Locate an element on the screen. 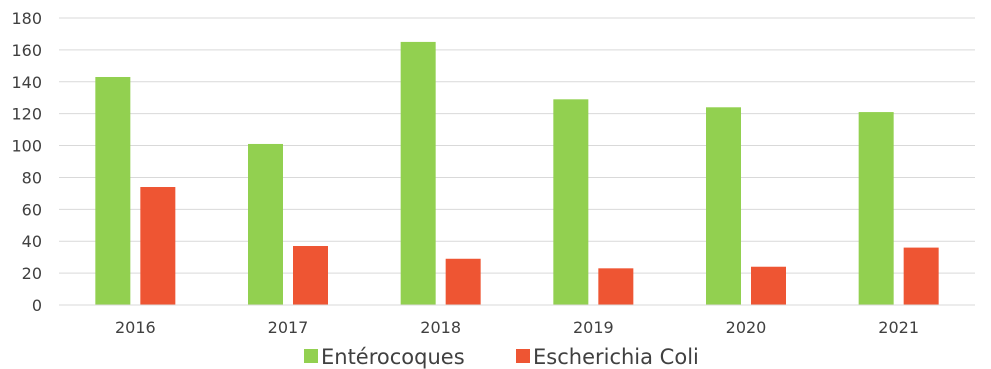  bar-escherichia-coli-2020 is located at coordinates (768, 285).